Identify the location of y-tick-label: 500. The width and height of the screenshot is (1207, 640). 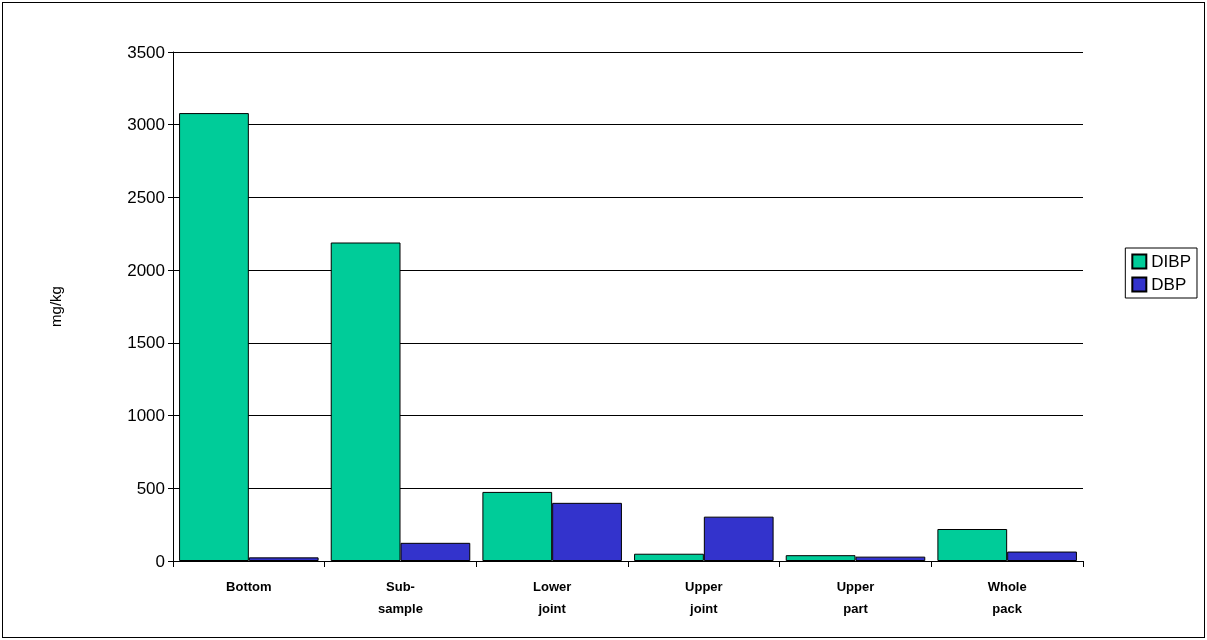
(150, 488).